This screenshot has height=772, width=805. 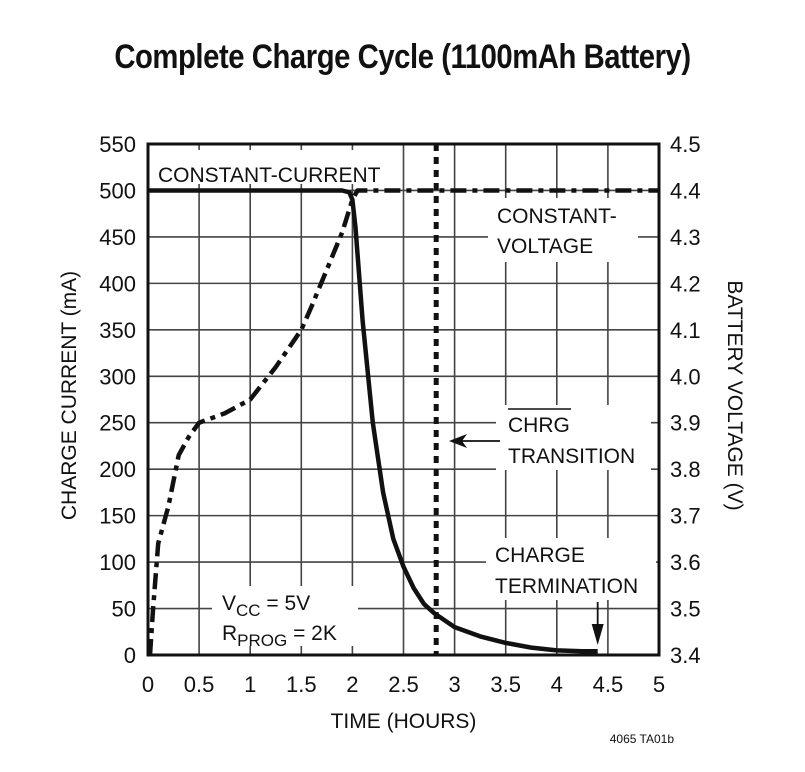 What do you see at coordinates (685, 655) in the screenshot?
I see `y2-tick-label: 3.4` at bounding box center [685, 655].